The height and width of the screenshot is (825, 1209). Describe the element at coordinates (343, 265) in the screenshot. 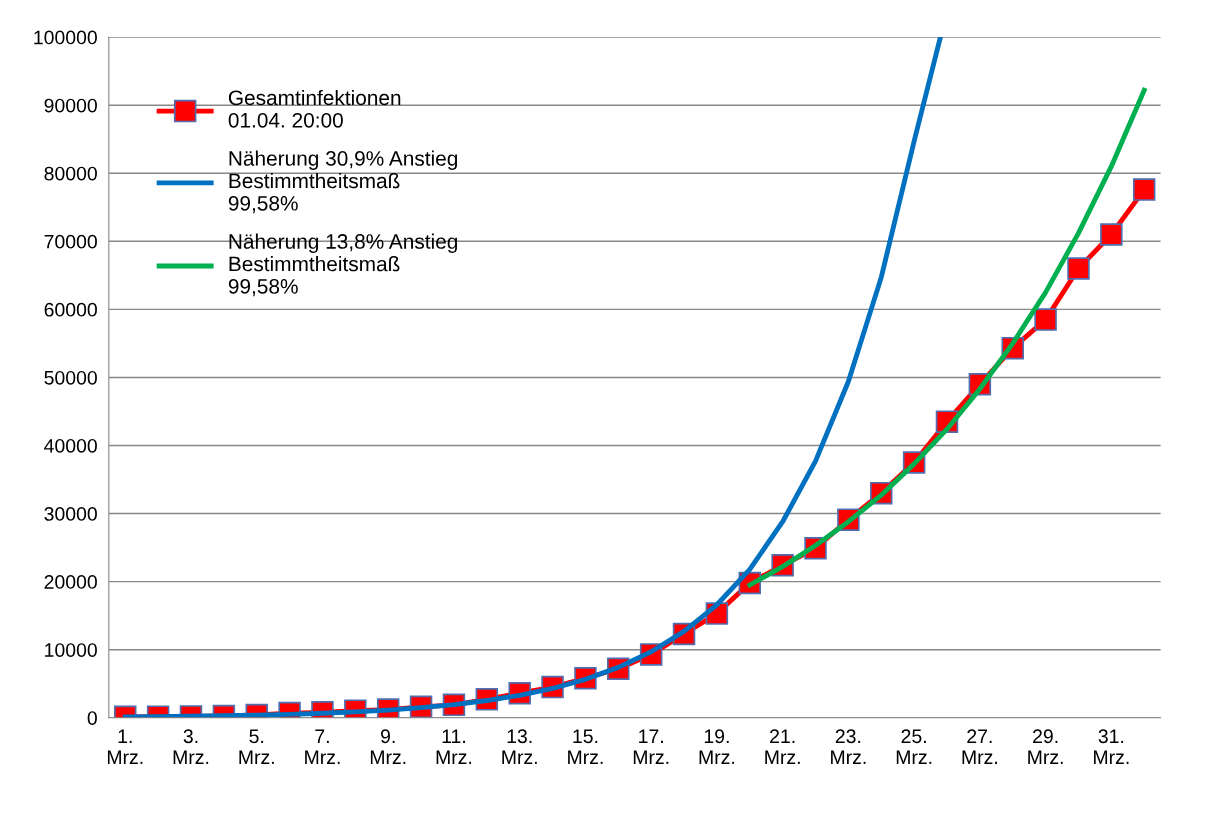

I see `legend-label: Näherung 13,8% Anstieg Bestimmtheitsmaß 99,58%` at that location.